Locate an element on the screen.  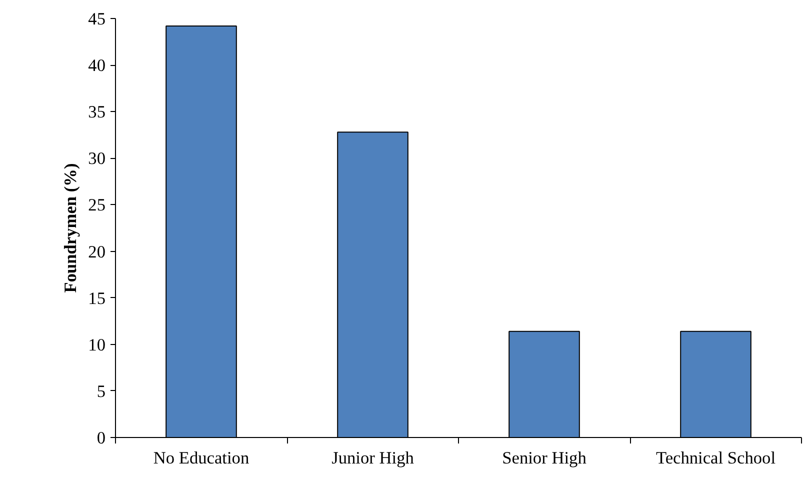
y-tick-label: 0 is located at coordinates (101, 438).